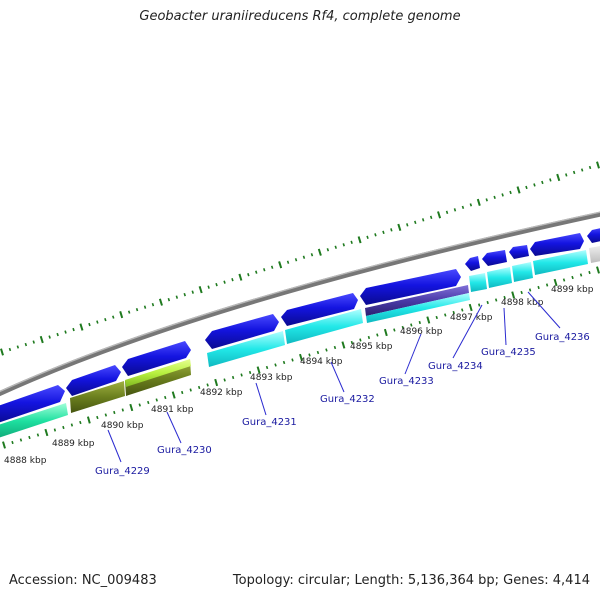 The height and width of the screenshot is (600, 600). What do you see at coordinates (269, 422) in the screenshot?
I see `gene-label: Gura_4231` at bounding box center [269, 422].